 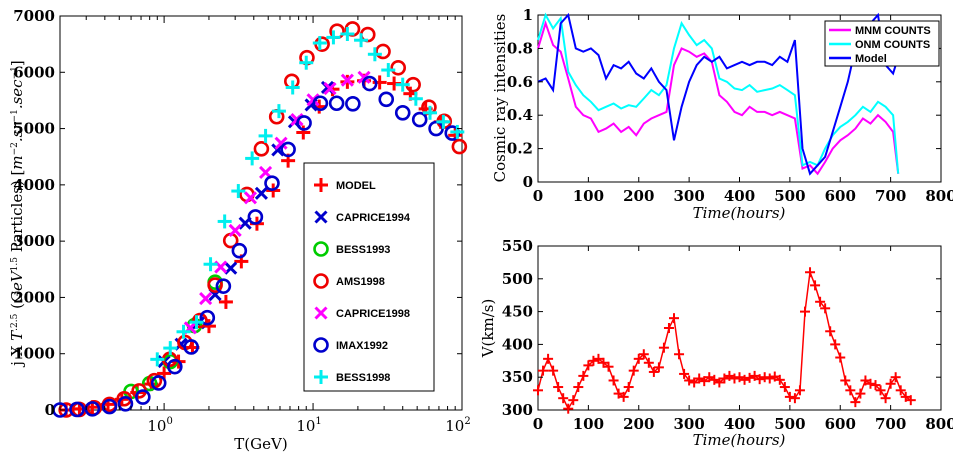 What do you see at coordinates (488, 329) in the screenshot?
I see `y-axis-label: V(km/s)` at bounding box center [488, 329].